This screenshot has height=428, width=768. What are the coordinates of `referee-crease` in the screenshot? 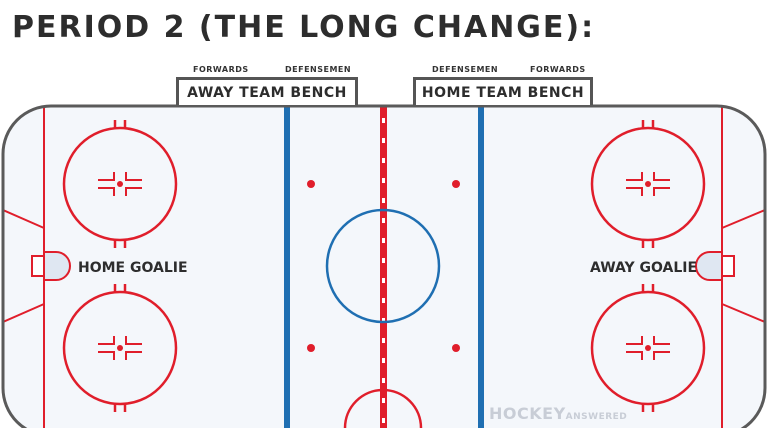 It's located at (383, 408).